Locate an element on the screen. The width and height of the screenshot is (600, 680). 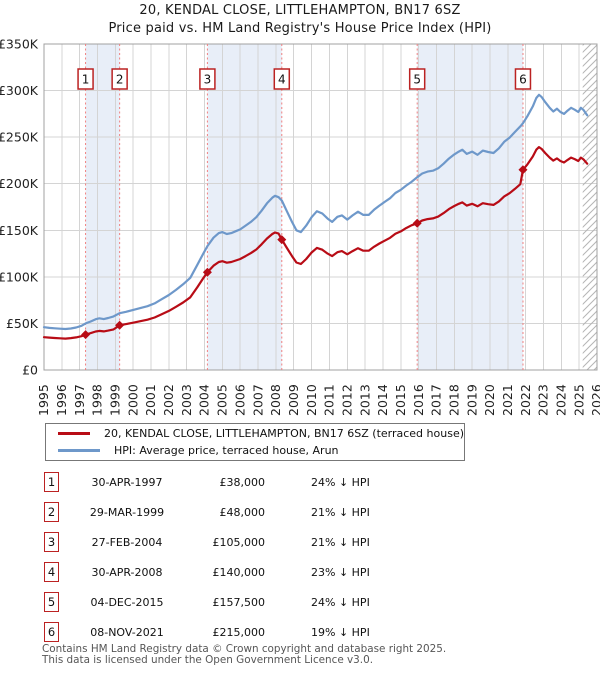
sale-number-label: 6 is located at coordinates (523, 80).